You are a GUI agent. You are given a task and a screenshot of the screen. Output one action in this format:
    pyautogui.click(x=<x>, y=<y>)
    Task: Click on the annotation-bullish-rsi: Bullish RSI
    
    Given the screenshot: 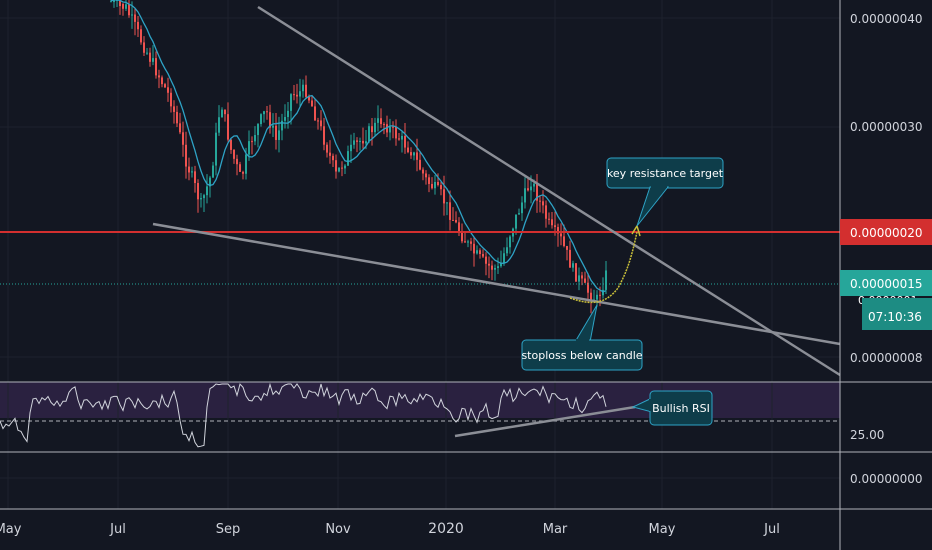 What is the action you would take?
    pyautogui.click(x=672, y=408)
    